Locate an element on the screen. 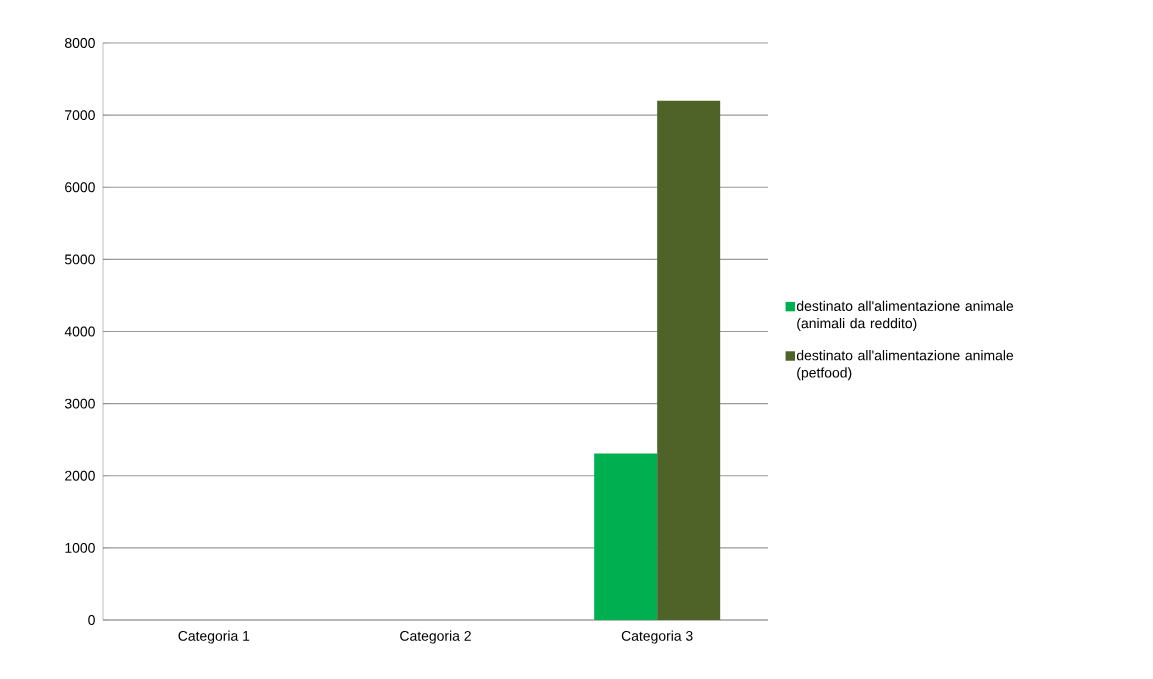 The height and width of the screenshot is (679, 1153). y-tick-label: 7000 is located at coordinates (80, 115).